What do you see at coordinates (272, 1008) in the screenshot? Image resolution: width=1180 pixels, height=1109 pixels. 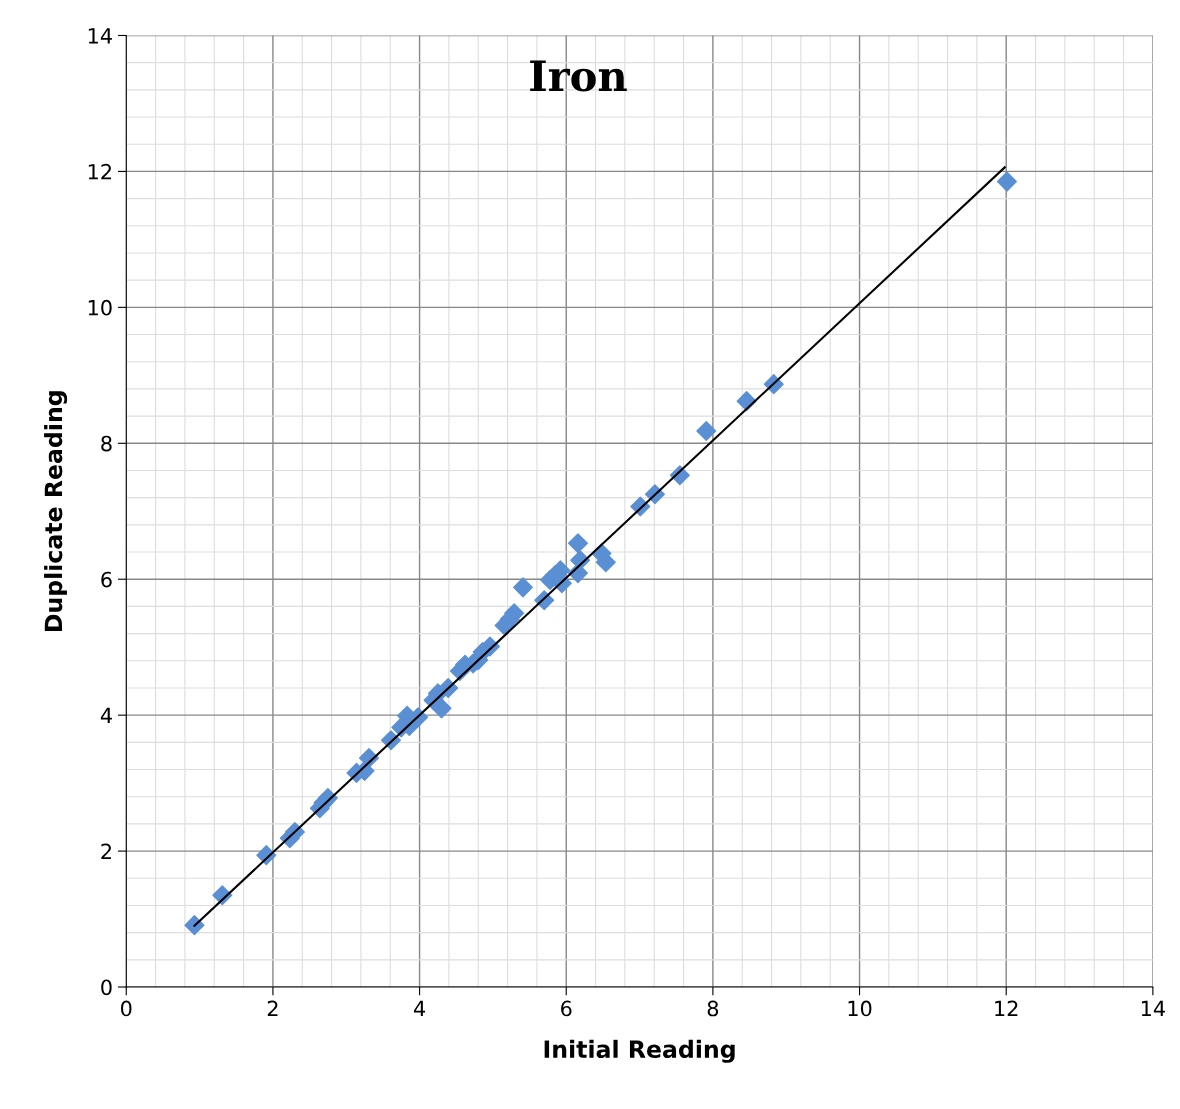 I see `x-tick-label: 2` at bounding box center [272, 1008].